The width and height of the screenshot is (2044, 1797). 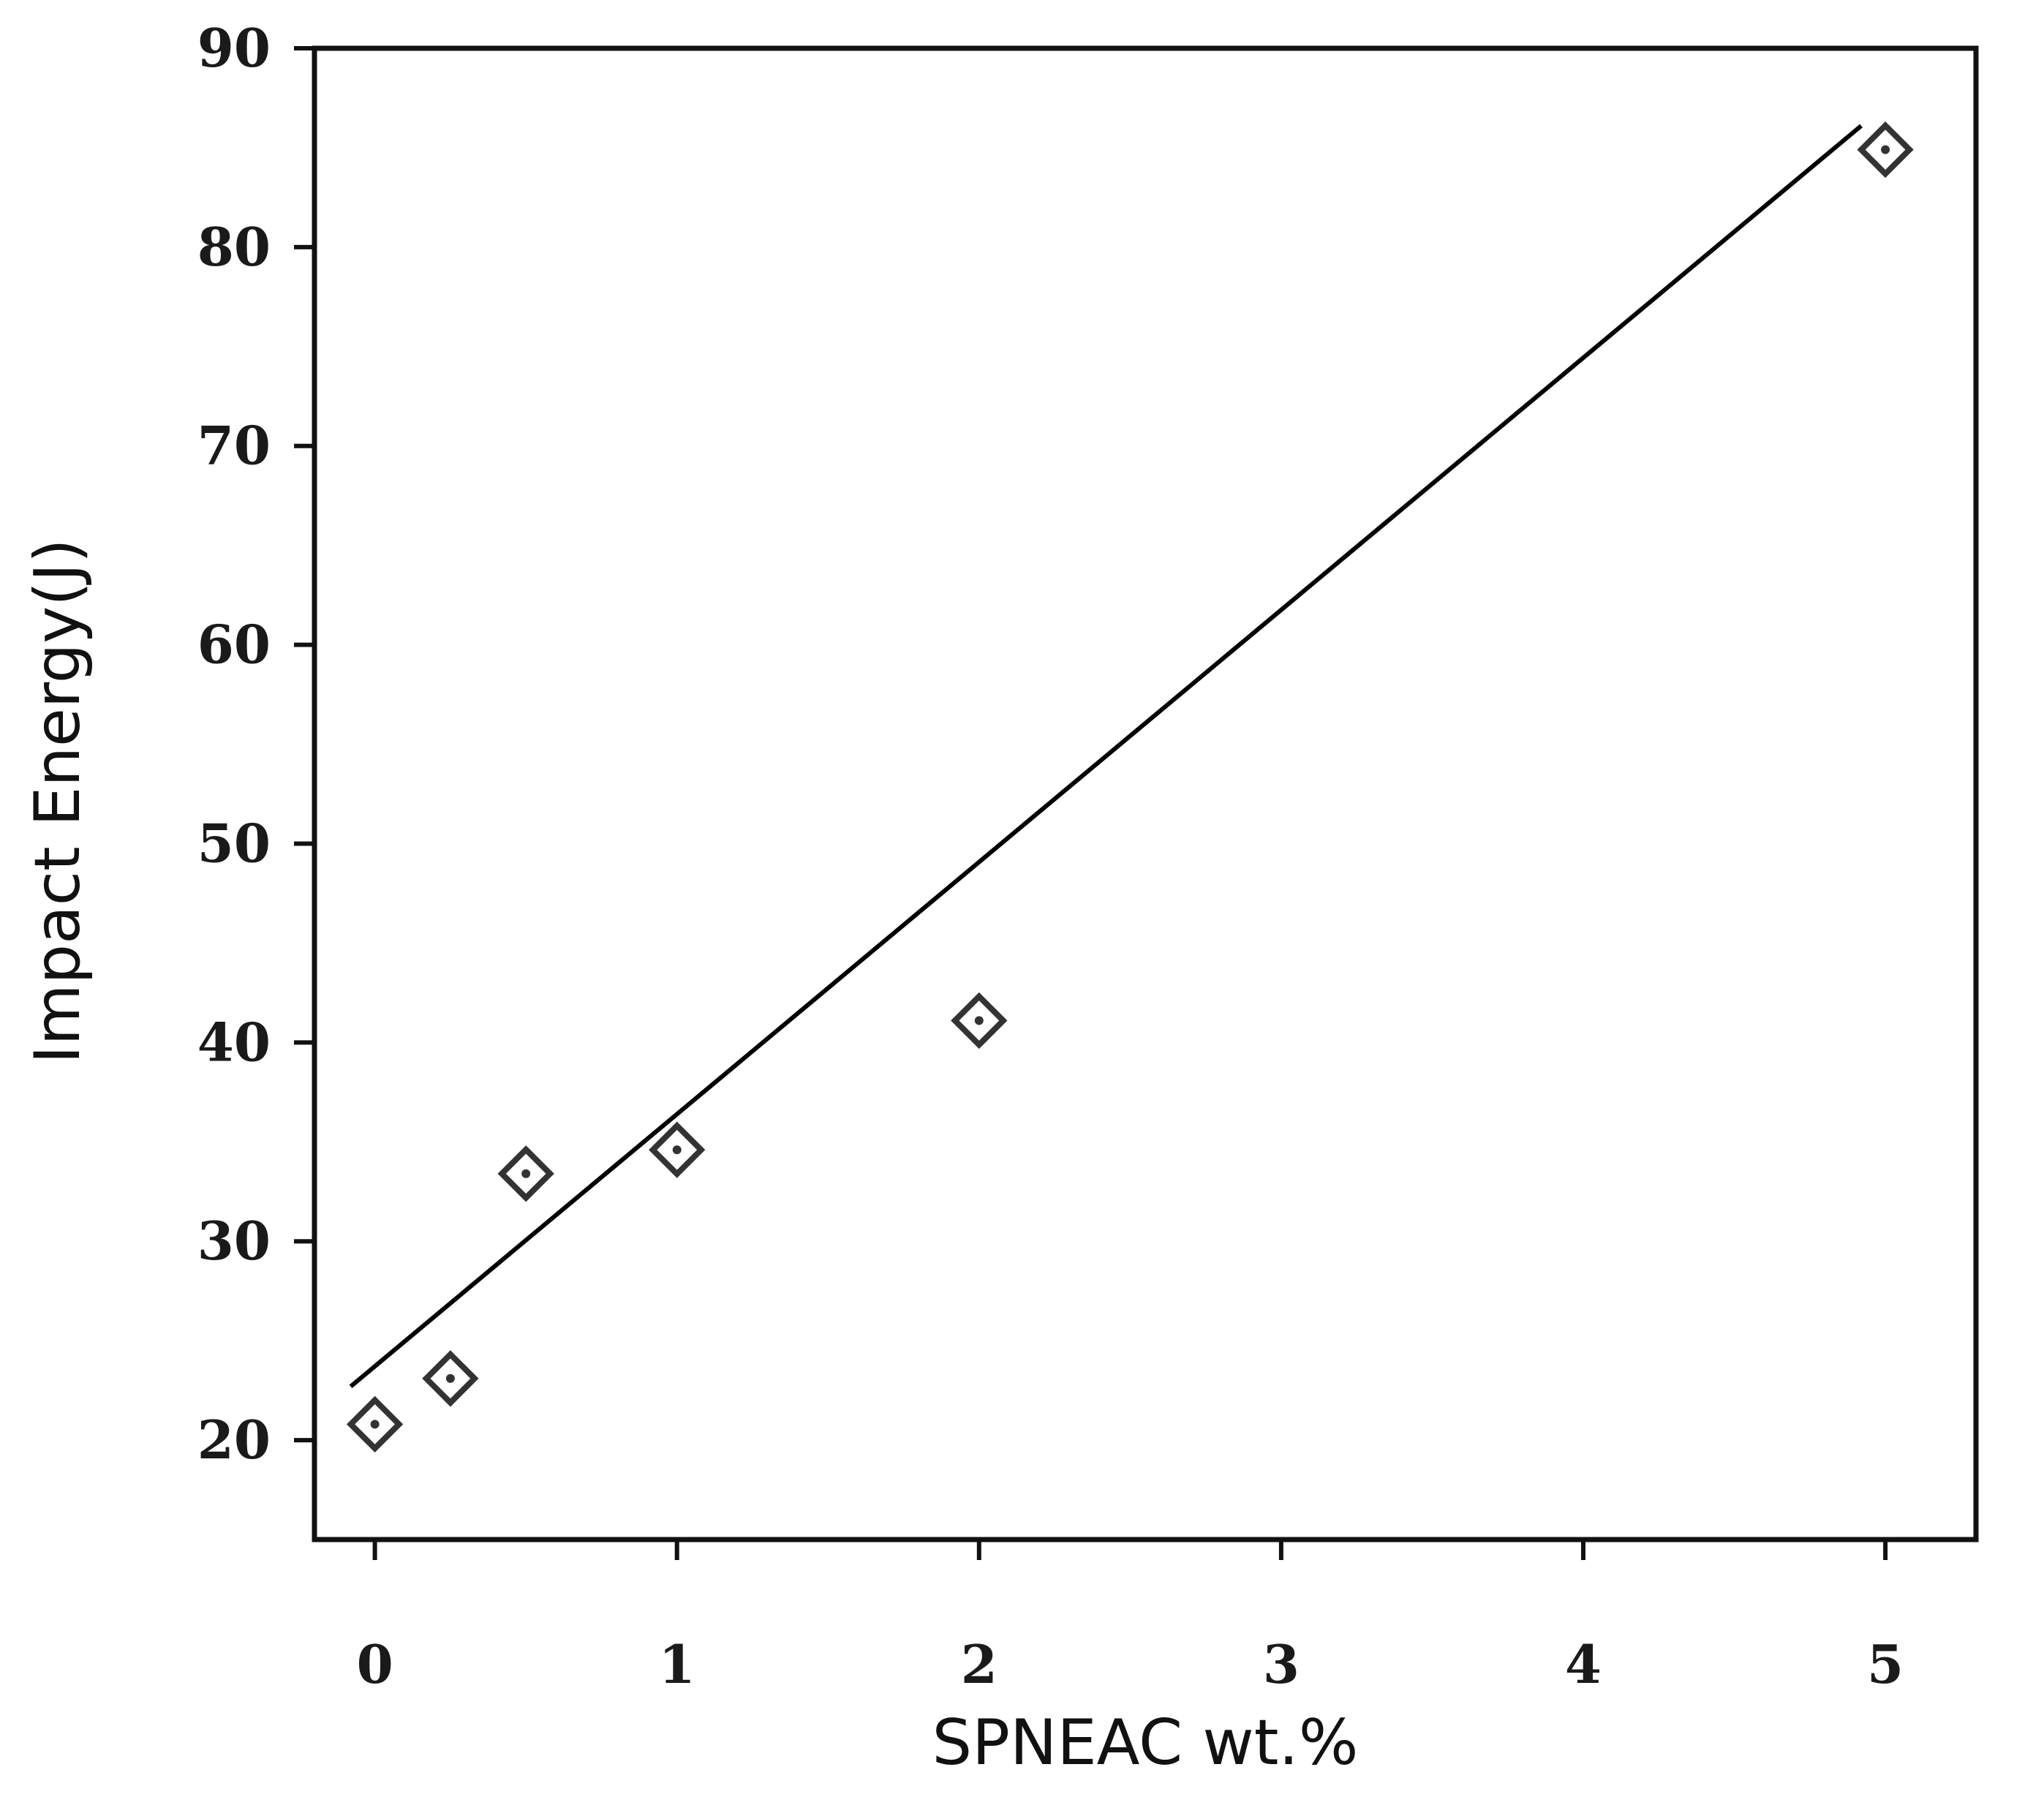 What do you see at coordinates (234, 1042) in the screenshot?
I see `y-tick-label-40: 40` at bounding box center [234, 1042].